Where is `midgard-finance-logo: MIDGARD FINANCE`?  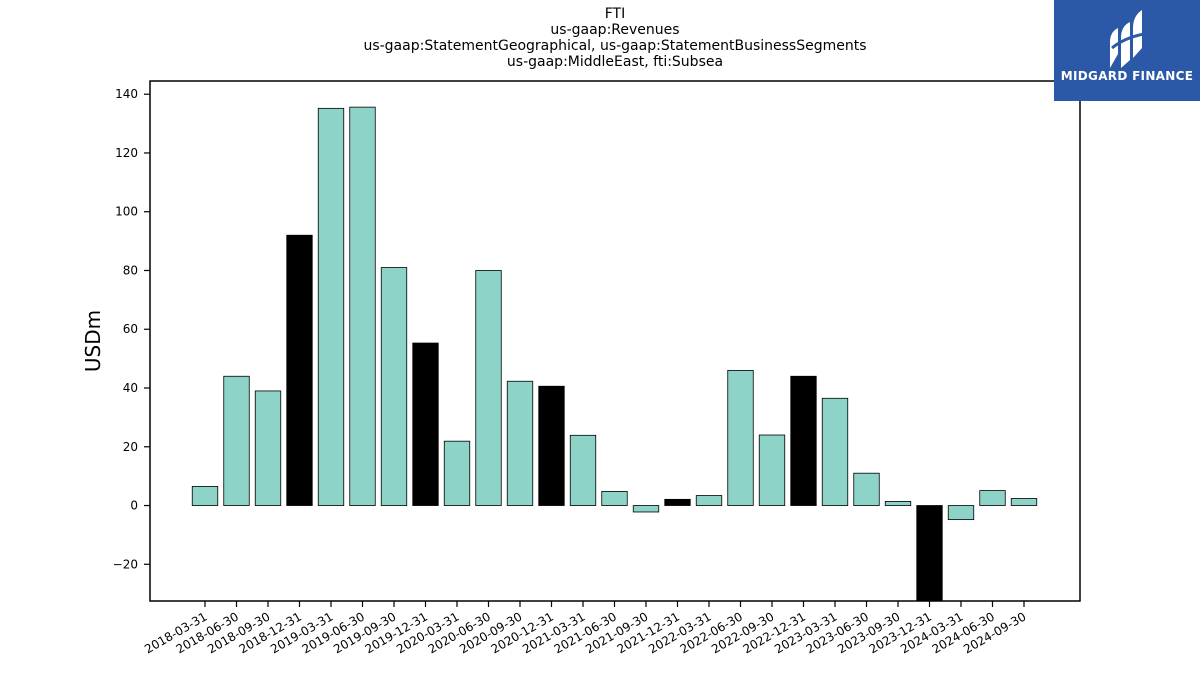
midgard-finance-logo: MIDGARD FINANCE is located at coordinates (1127, 50).